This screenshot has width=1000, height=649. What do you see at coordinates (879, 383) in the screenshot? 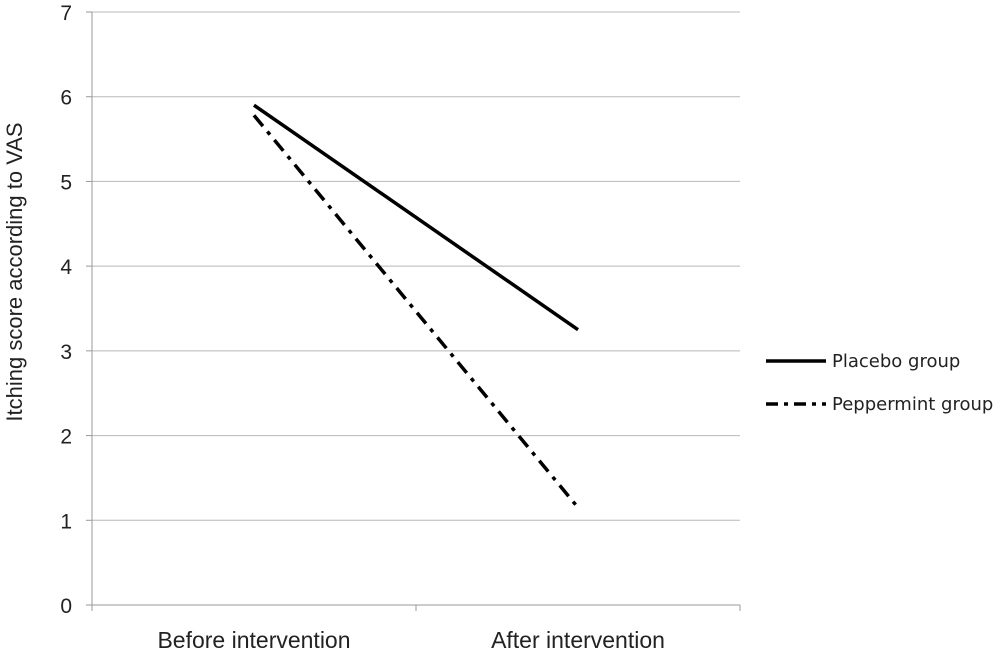
I see `legend: Placebo group Peppermint group` at bounding box center [879, 383].